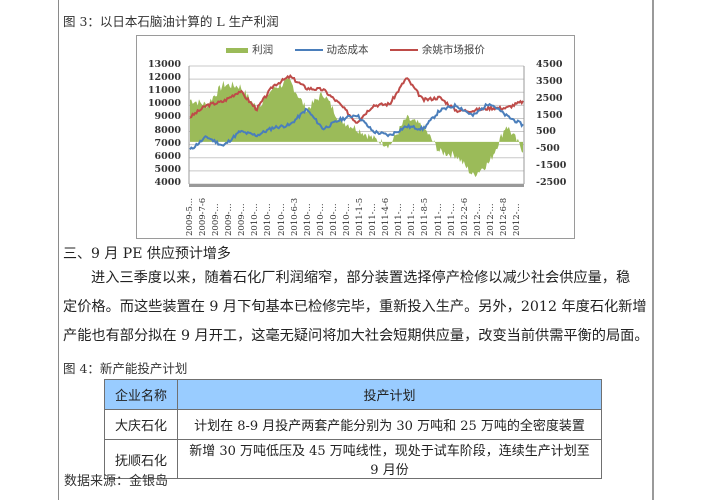 The image size is (716, 500). I want to click on header-company: 企业名称, so click(141, 394).